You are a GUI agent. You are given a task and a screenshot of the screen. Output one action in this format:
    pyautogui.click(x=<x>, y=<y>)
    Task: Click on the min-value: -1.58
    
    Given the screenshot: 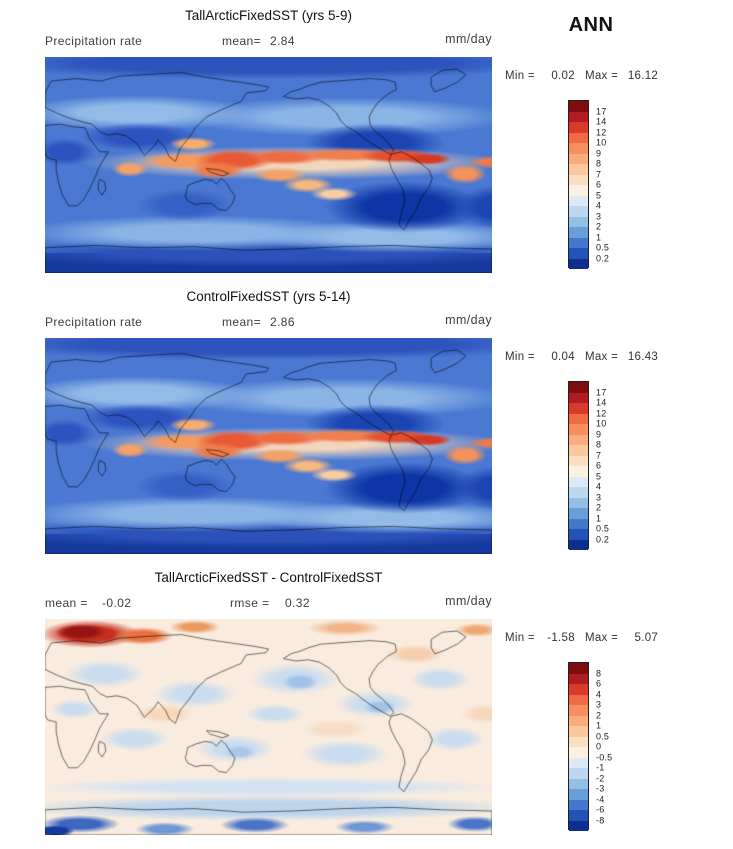 What is the action you would take?
    pyautogui.click(x=561, y=638)
    